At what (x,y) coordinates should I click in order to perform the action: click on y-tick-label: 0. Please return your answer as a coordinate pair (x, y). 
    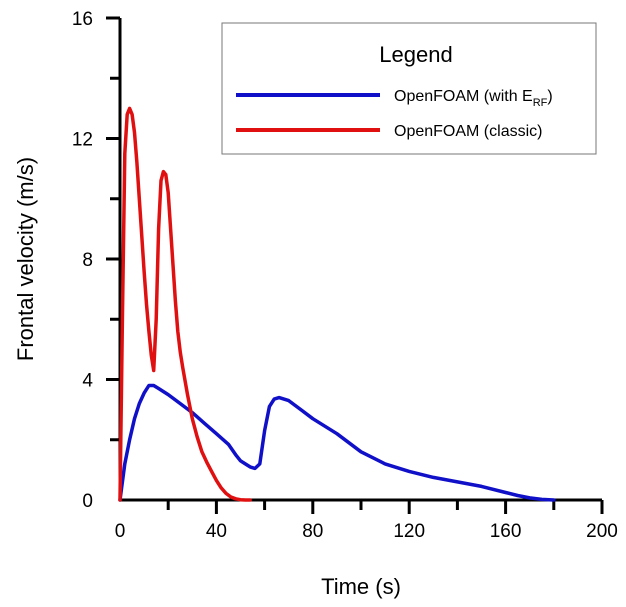
    Looking at the image, I should click on (87, 501).